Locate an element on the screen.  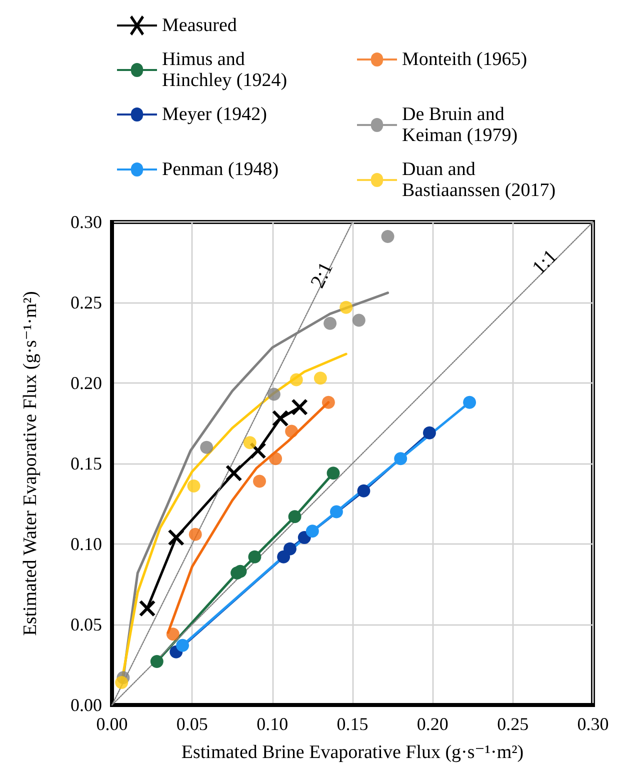
annotation: 1:1 is located at coordinates (545, 262).